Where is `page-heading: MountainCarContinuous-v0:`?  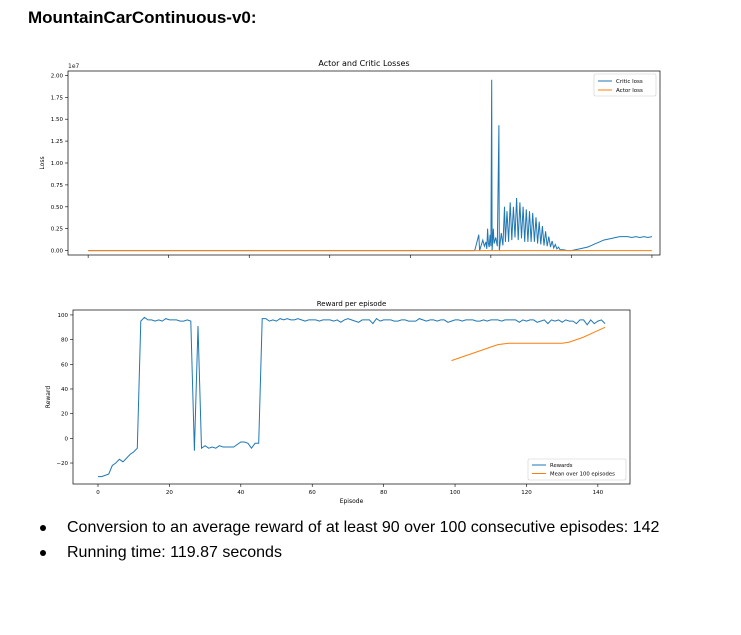
page-heading: MountainCarContinuous-v0: is located at coordinates (142, 17).